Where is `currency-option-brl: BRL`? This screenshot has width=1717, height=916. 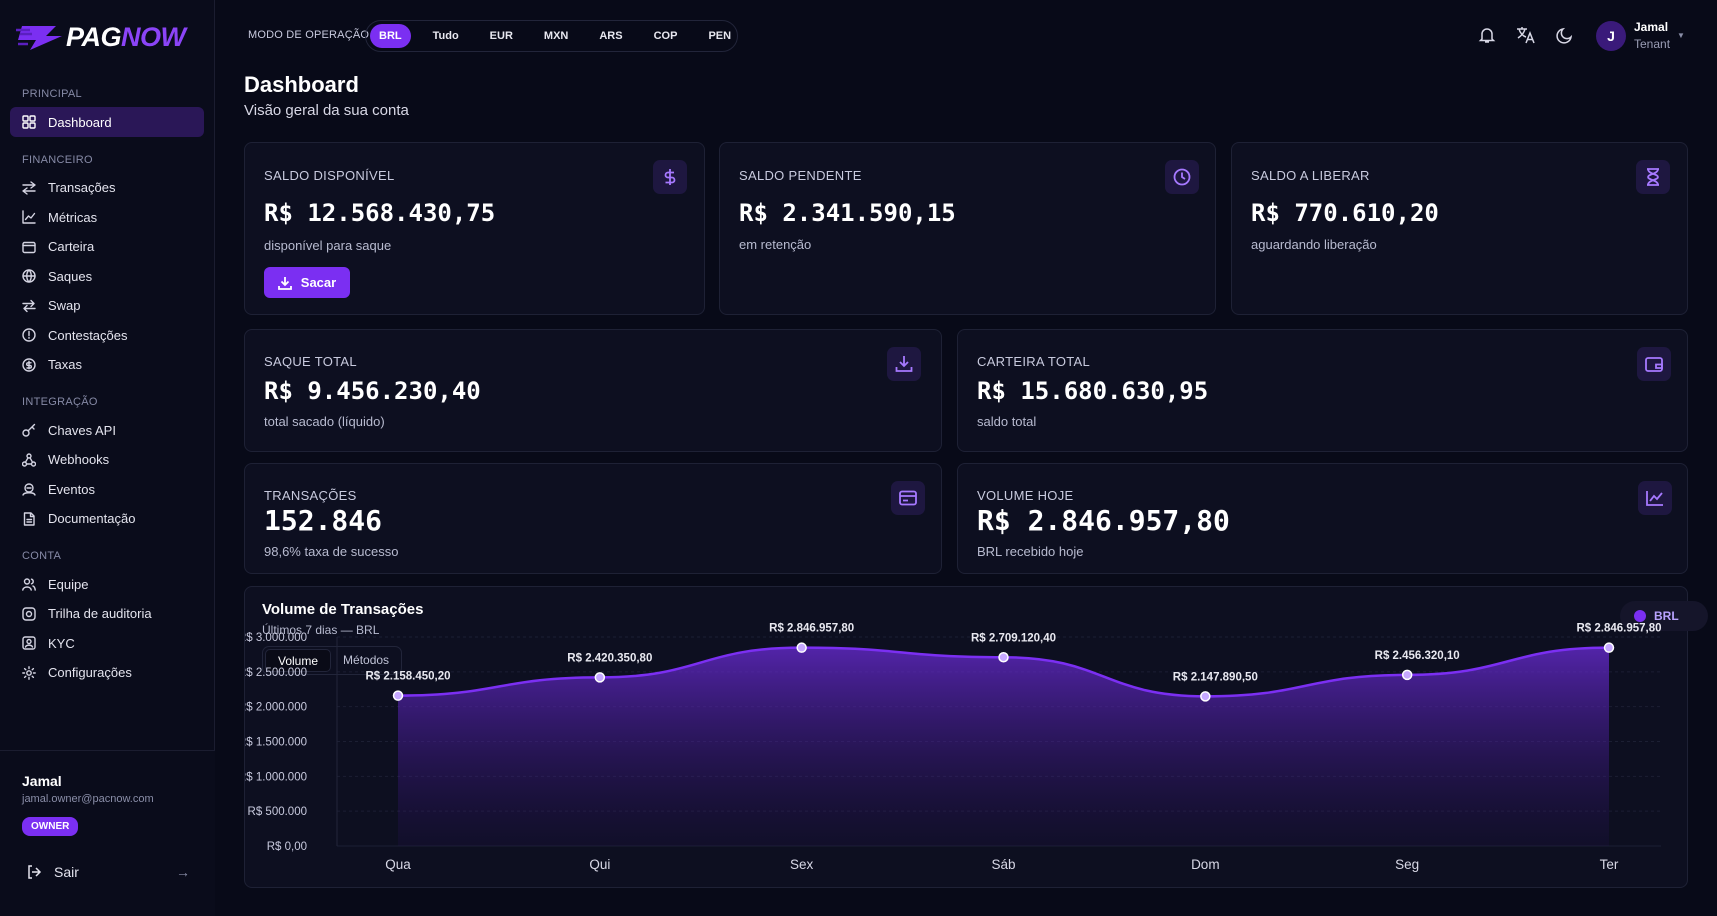 currency-option-brl: BRL is located at coordinates (390, 36).